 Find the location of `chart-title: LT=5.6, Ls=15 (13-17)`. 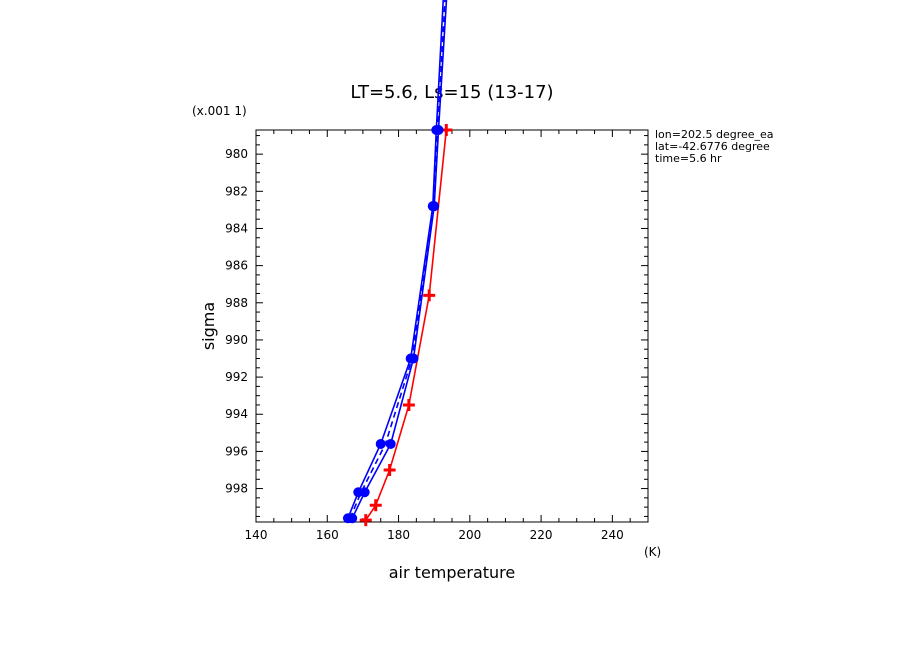

chart-title: LT=5.6, Ls=15 (13-17) is located at coordinates (451, 92).